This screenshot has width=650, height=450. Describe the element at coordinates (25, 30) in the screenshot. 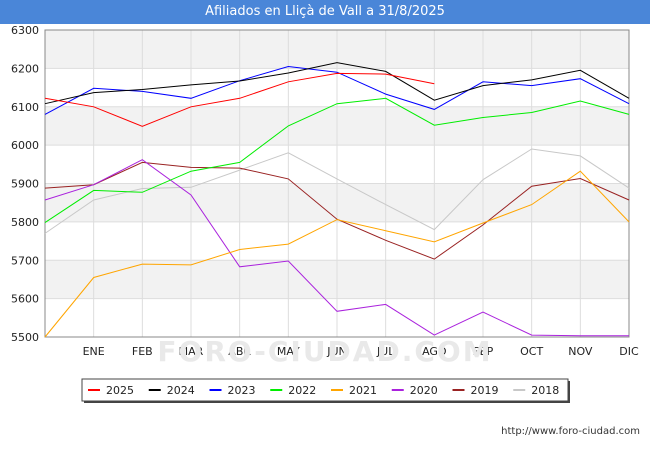

I see `y-tick-label: 6300` at that location.